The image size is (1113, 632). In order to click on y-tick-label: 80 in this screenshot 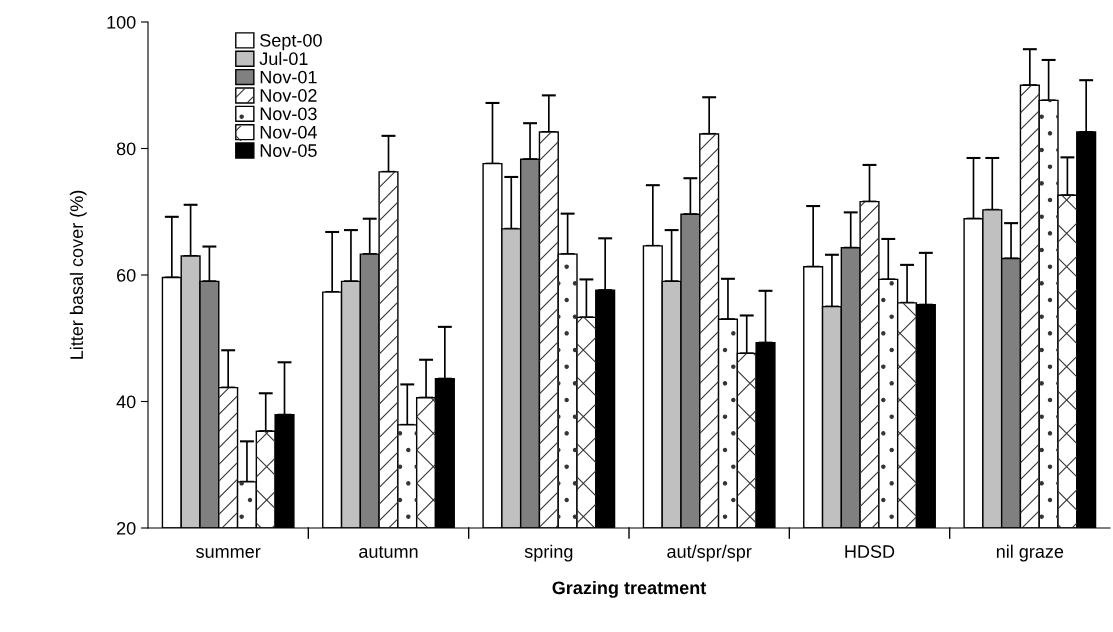, I will do `click(126, 149)`.